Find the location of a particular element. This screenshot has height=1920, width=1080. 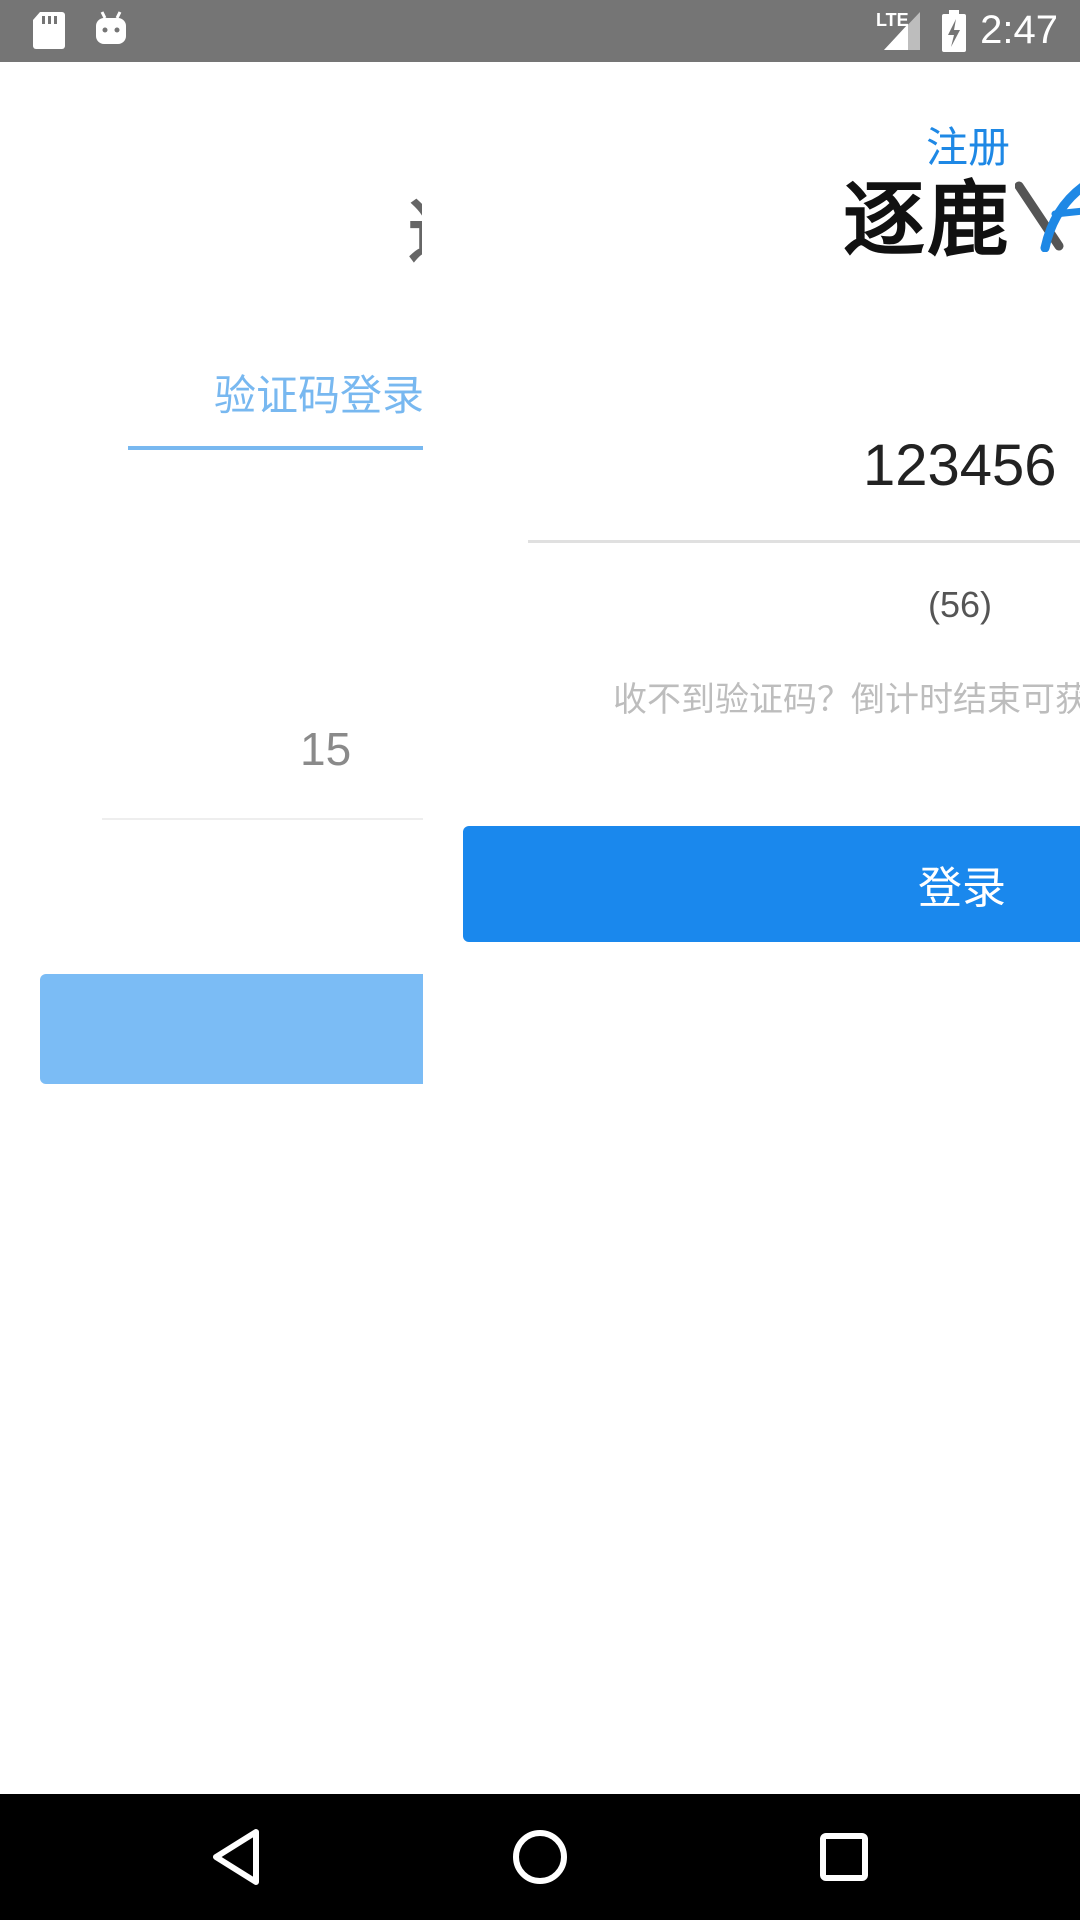

status-time: 2:47 is located at coordinates (1019, 30).